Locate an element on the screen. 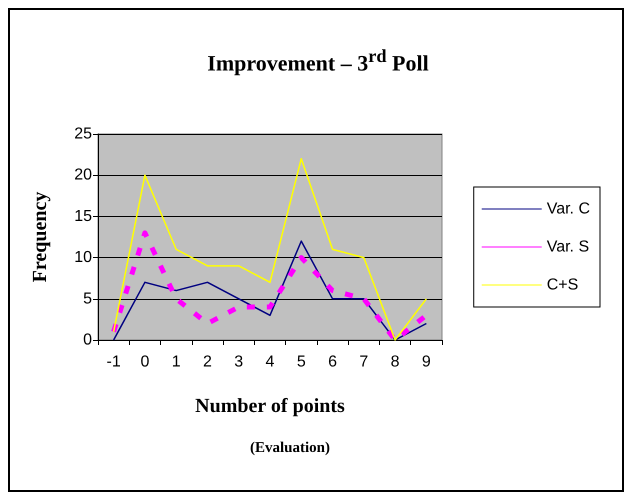  x-tick-label: 7 is located at coordinates (363, 362).